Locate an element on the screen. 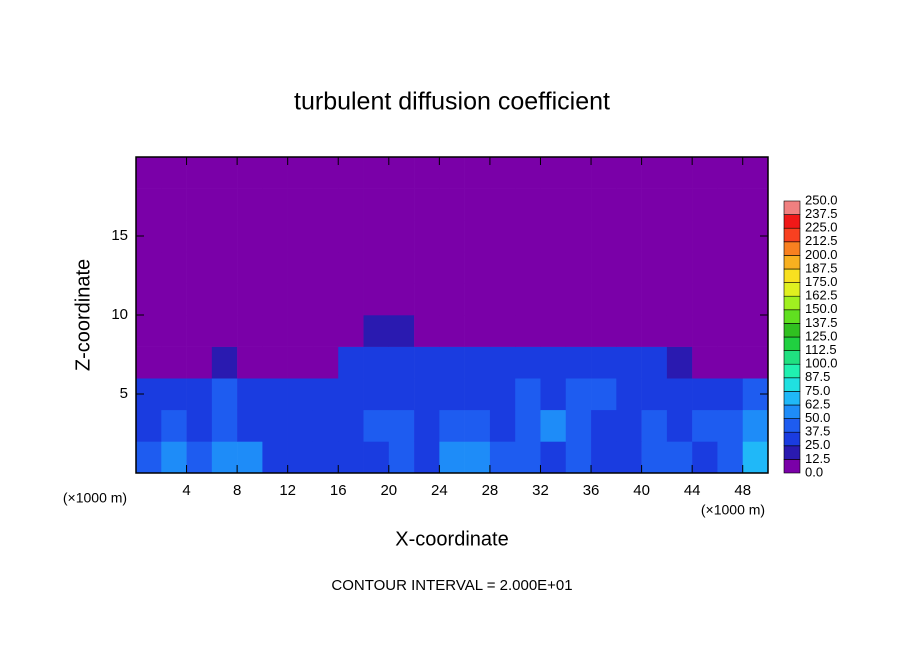  colorbar-label: 87.5 is located at coordinates (817, 376).